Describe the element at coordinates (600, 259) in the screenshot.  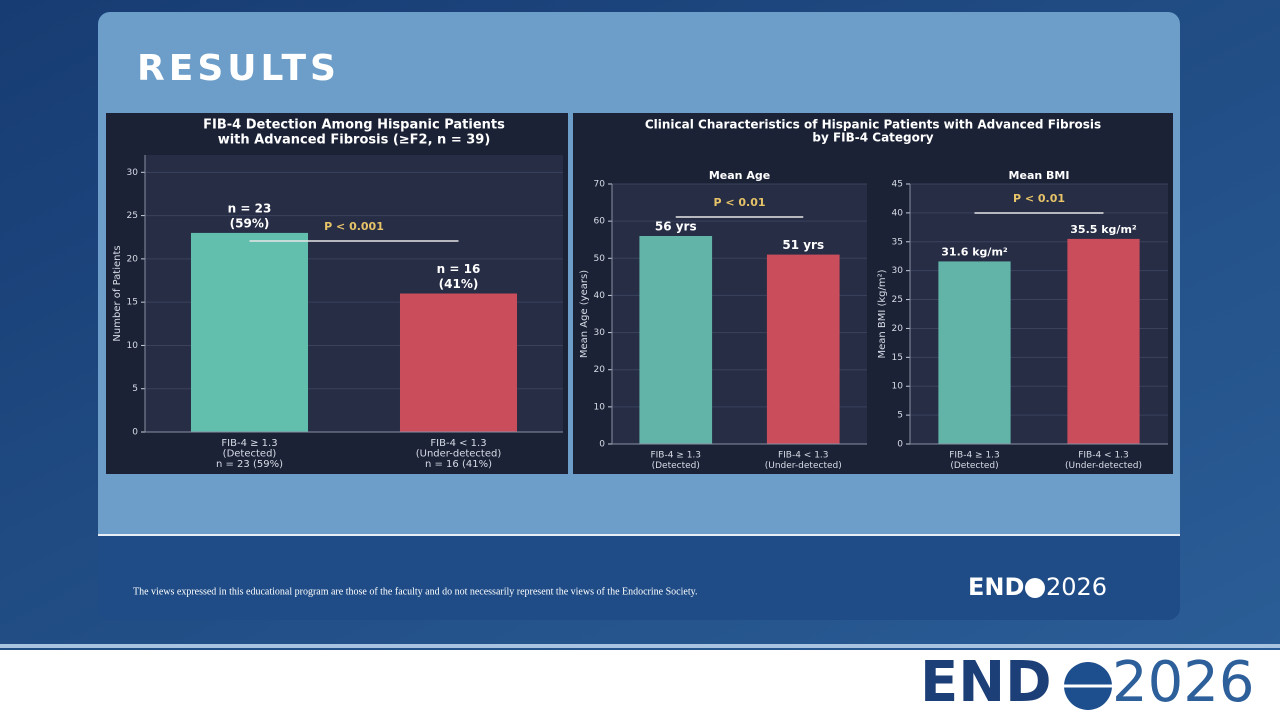
I see `y-tick-label: 50` at that location.